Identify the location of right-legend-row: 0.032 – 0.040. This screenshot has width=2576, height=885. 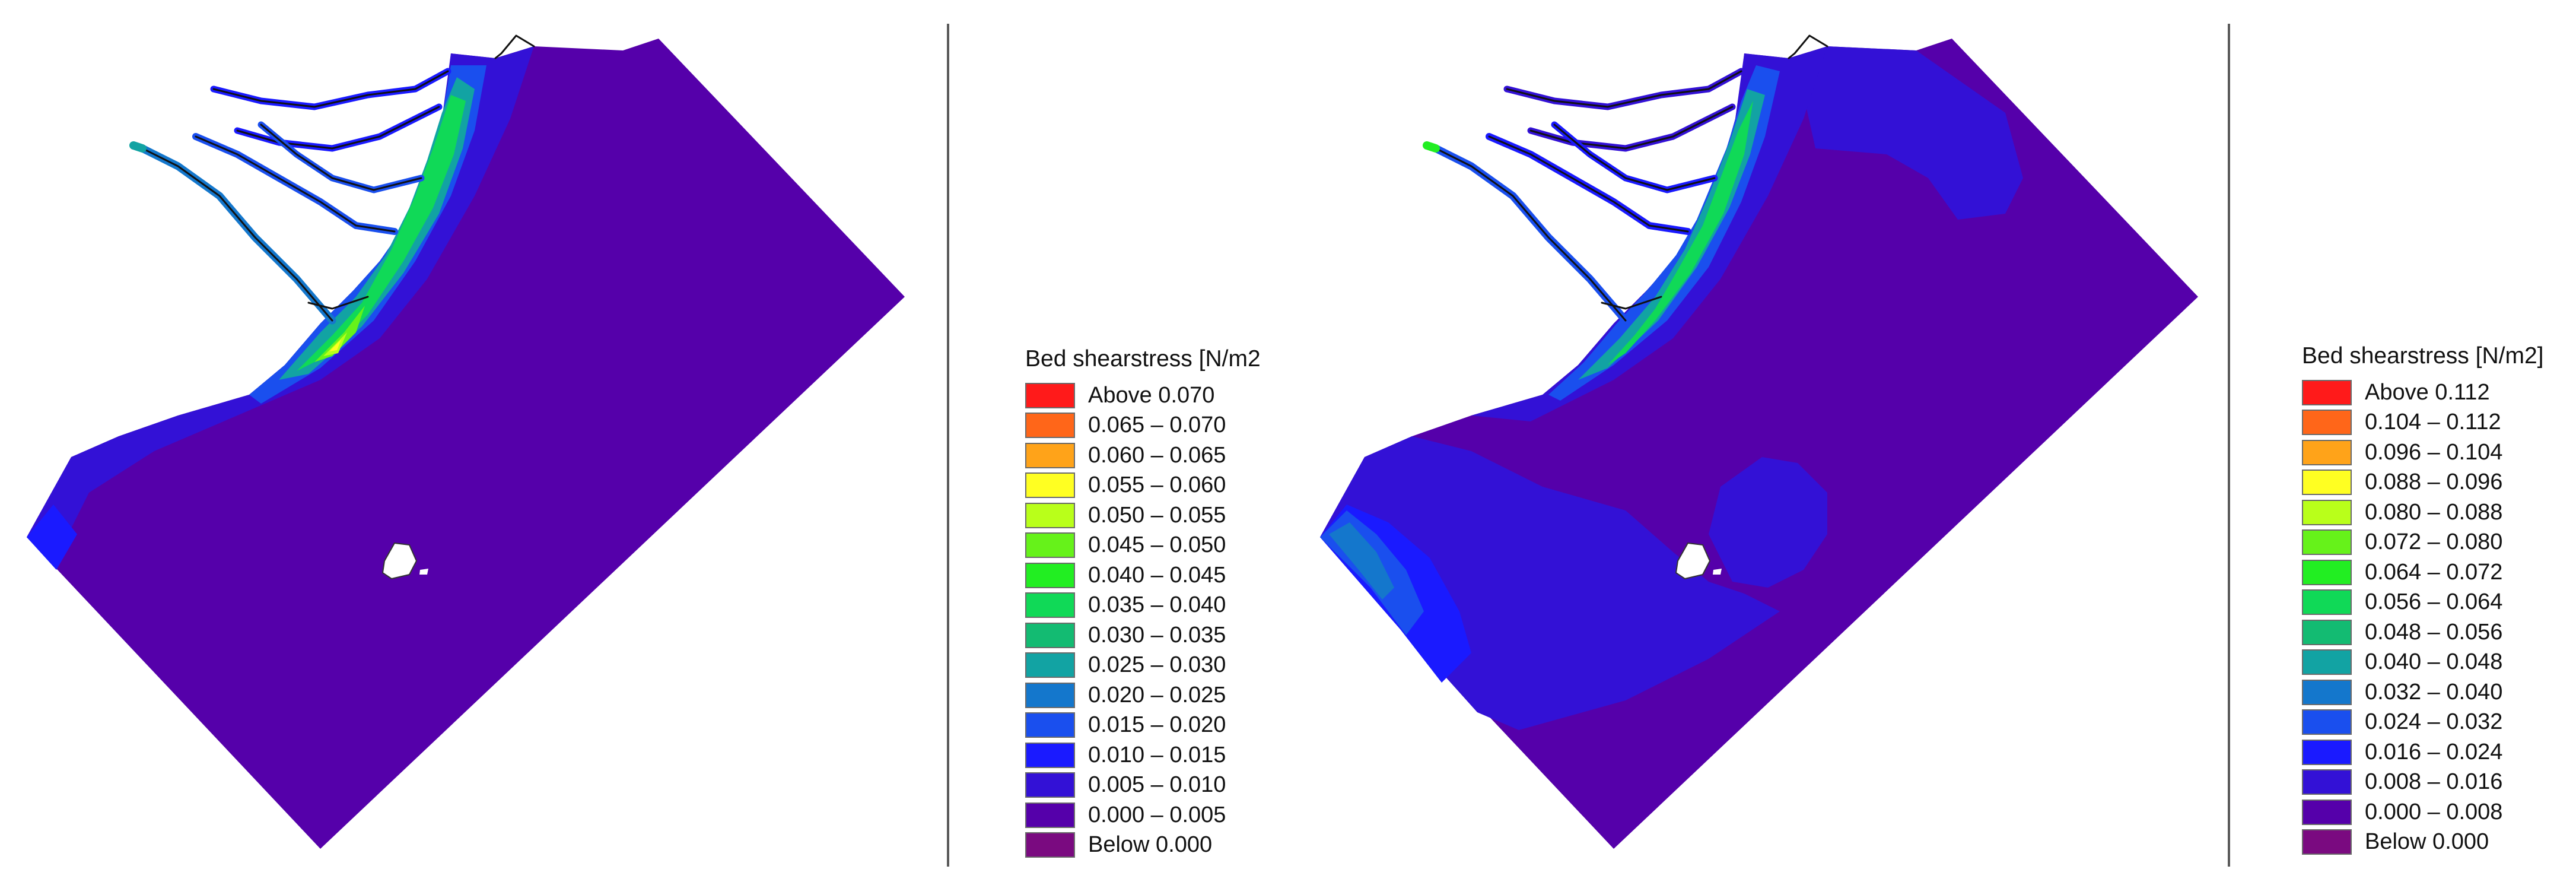
(2422, 692).